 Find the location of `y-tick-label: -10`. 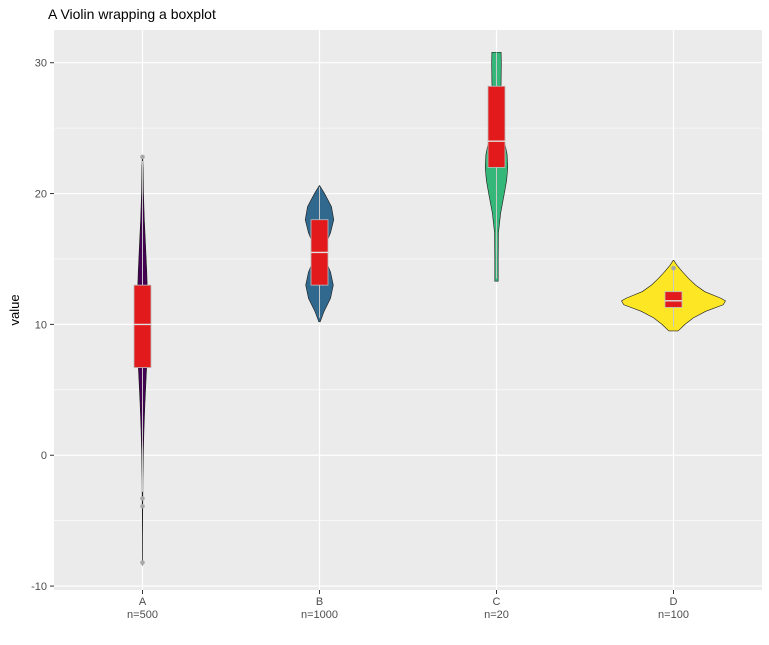

y-tick-label: -10 is located at coordinates (39, 587).